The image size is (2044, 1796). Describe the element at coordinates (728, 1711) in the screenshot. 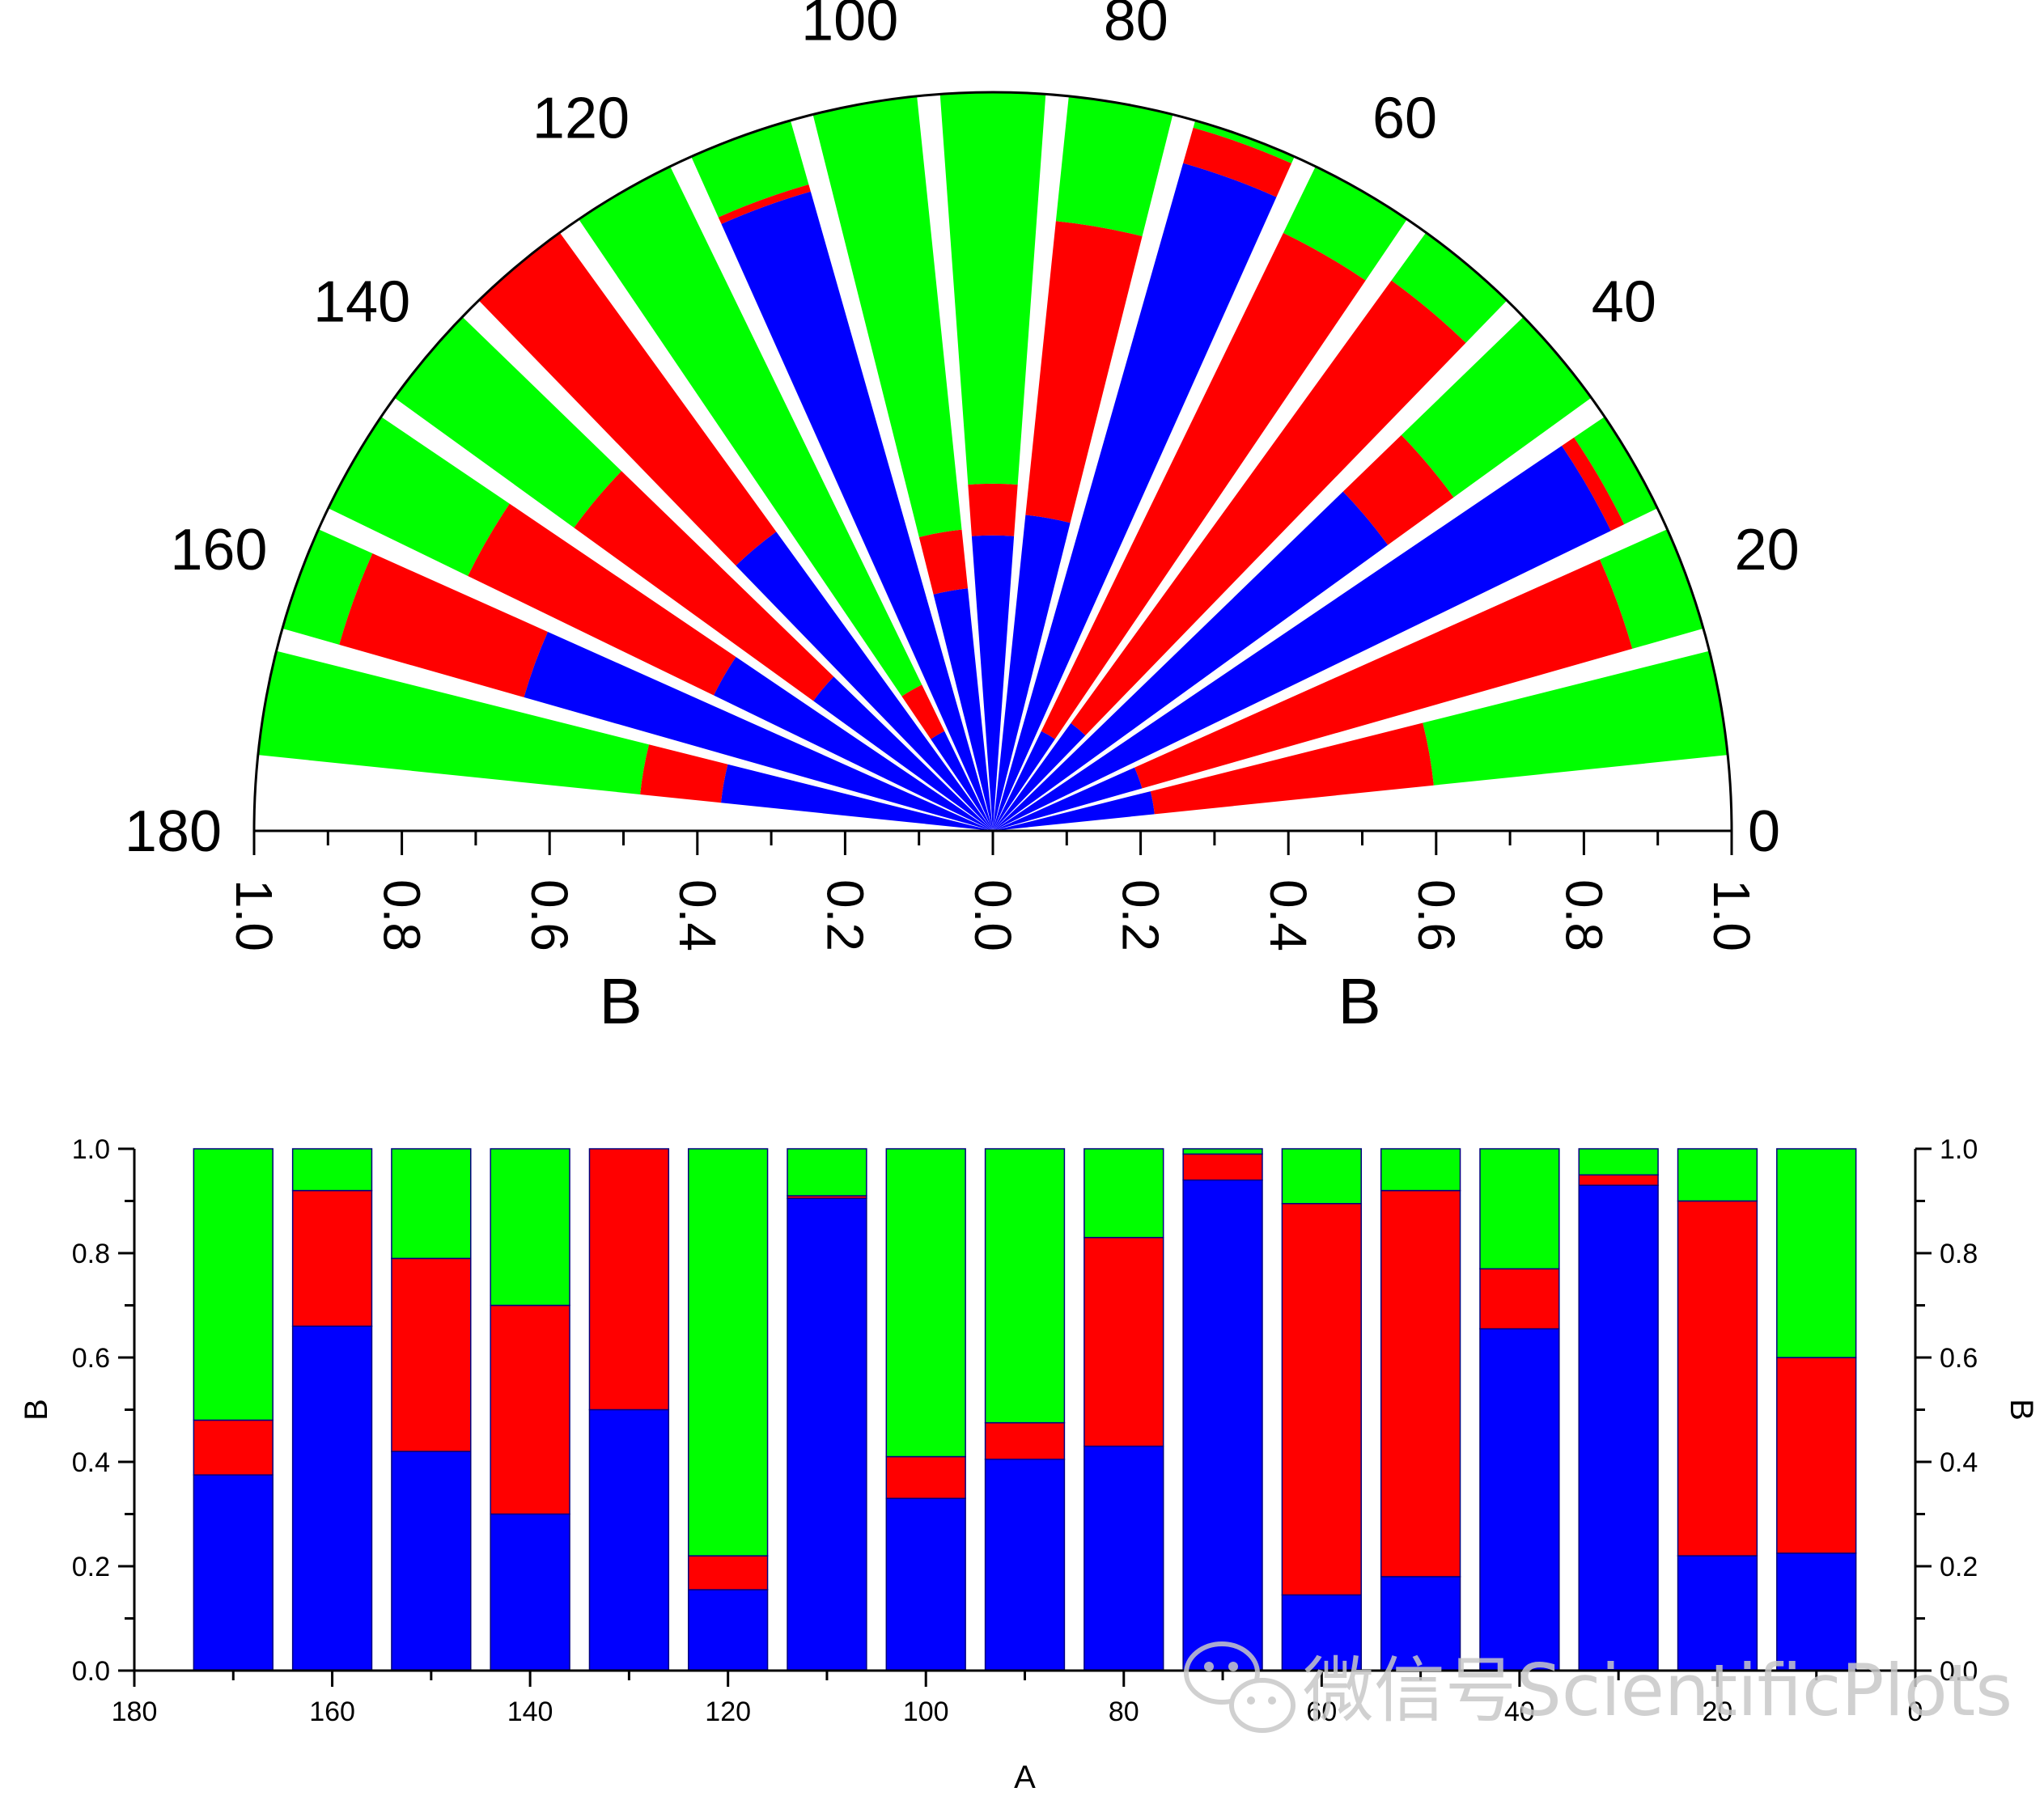

I see `bar-x-tick-label-120: 120` at that location.